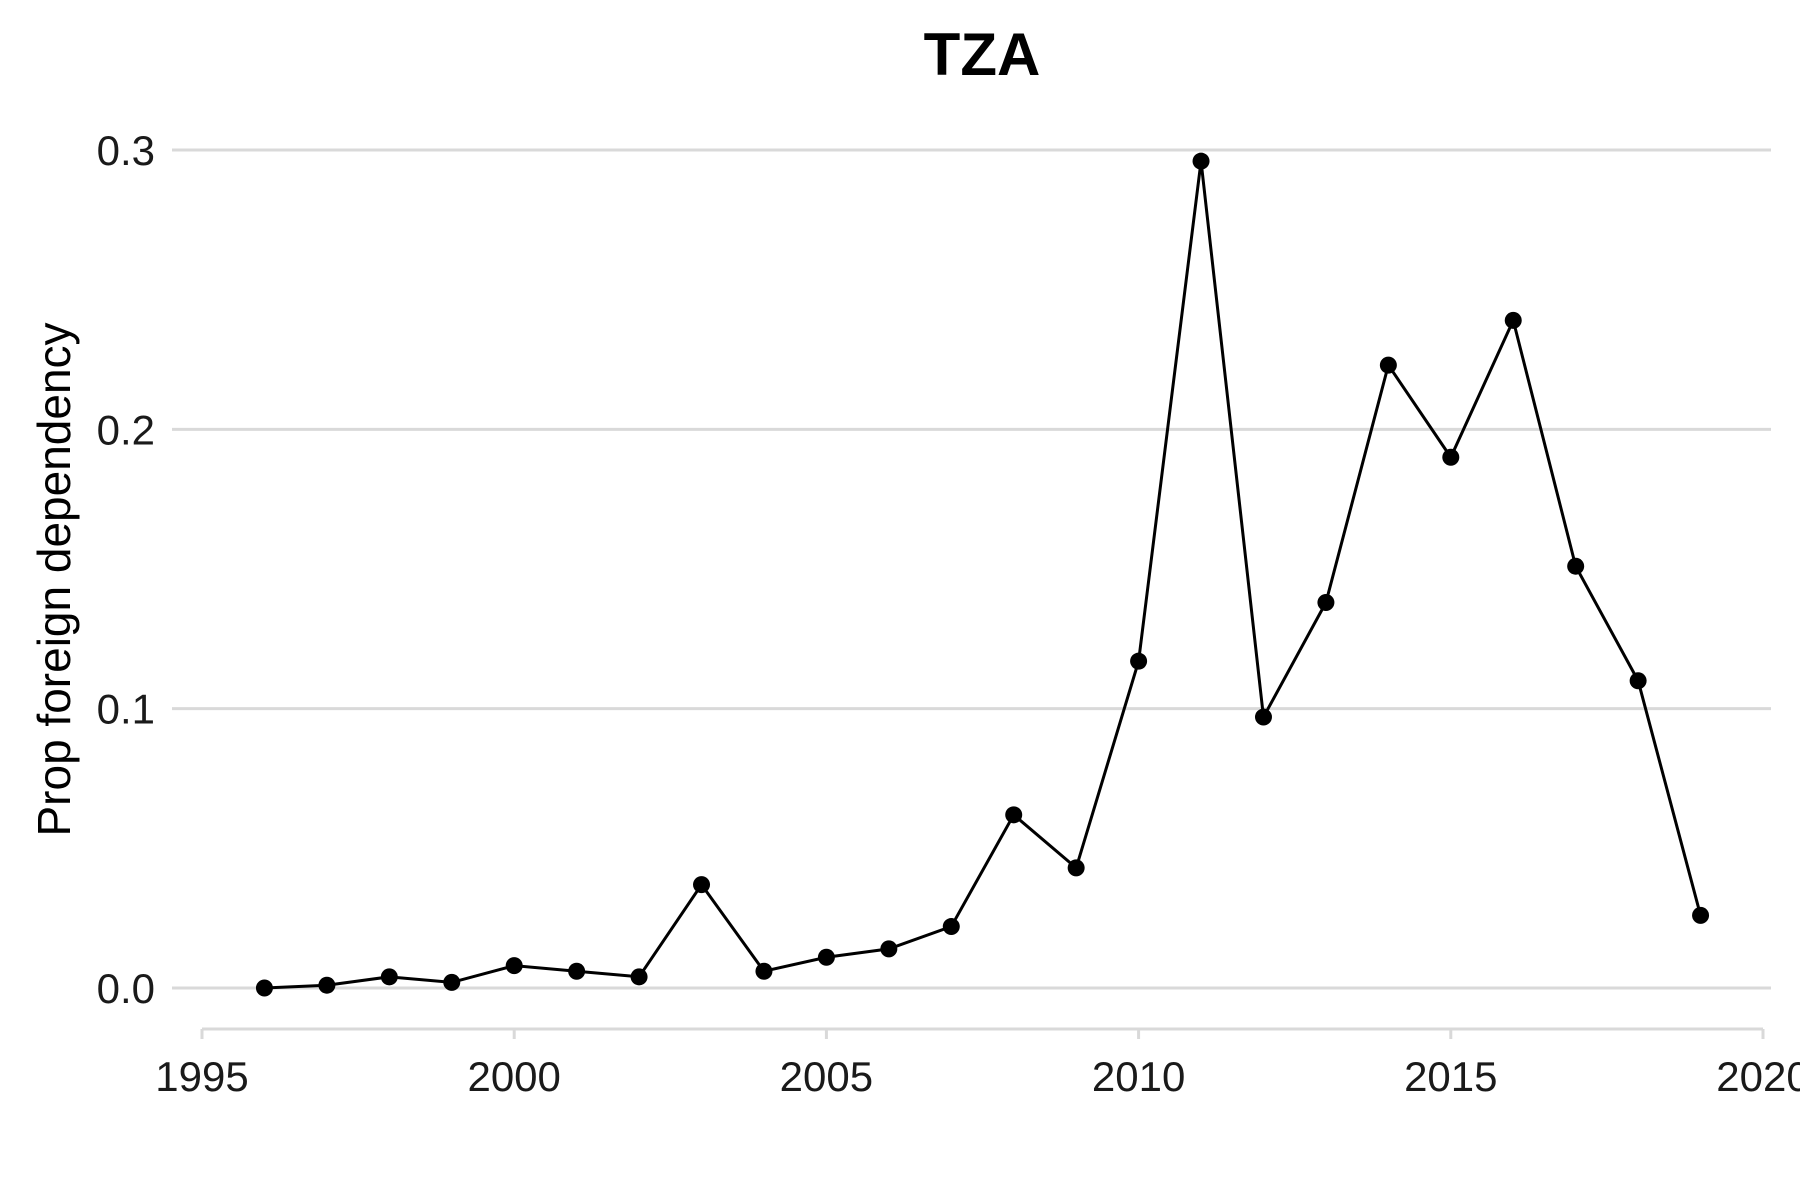 Image resolution: width=1800 pixels, height=1200 pixels. Describe the element at coordinates (977, 1063) in the screenshot. I see `x-axis: 1995 2000 2005 2010 2015 2020` at that location.